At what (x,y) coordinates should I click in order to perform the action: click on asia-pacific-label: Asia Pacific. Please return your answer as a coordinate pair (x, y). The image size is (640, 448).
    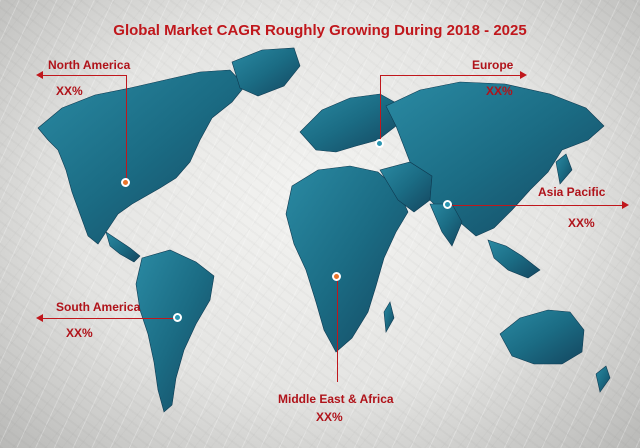
    Looking at the image, I should click on (572, 192).